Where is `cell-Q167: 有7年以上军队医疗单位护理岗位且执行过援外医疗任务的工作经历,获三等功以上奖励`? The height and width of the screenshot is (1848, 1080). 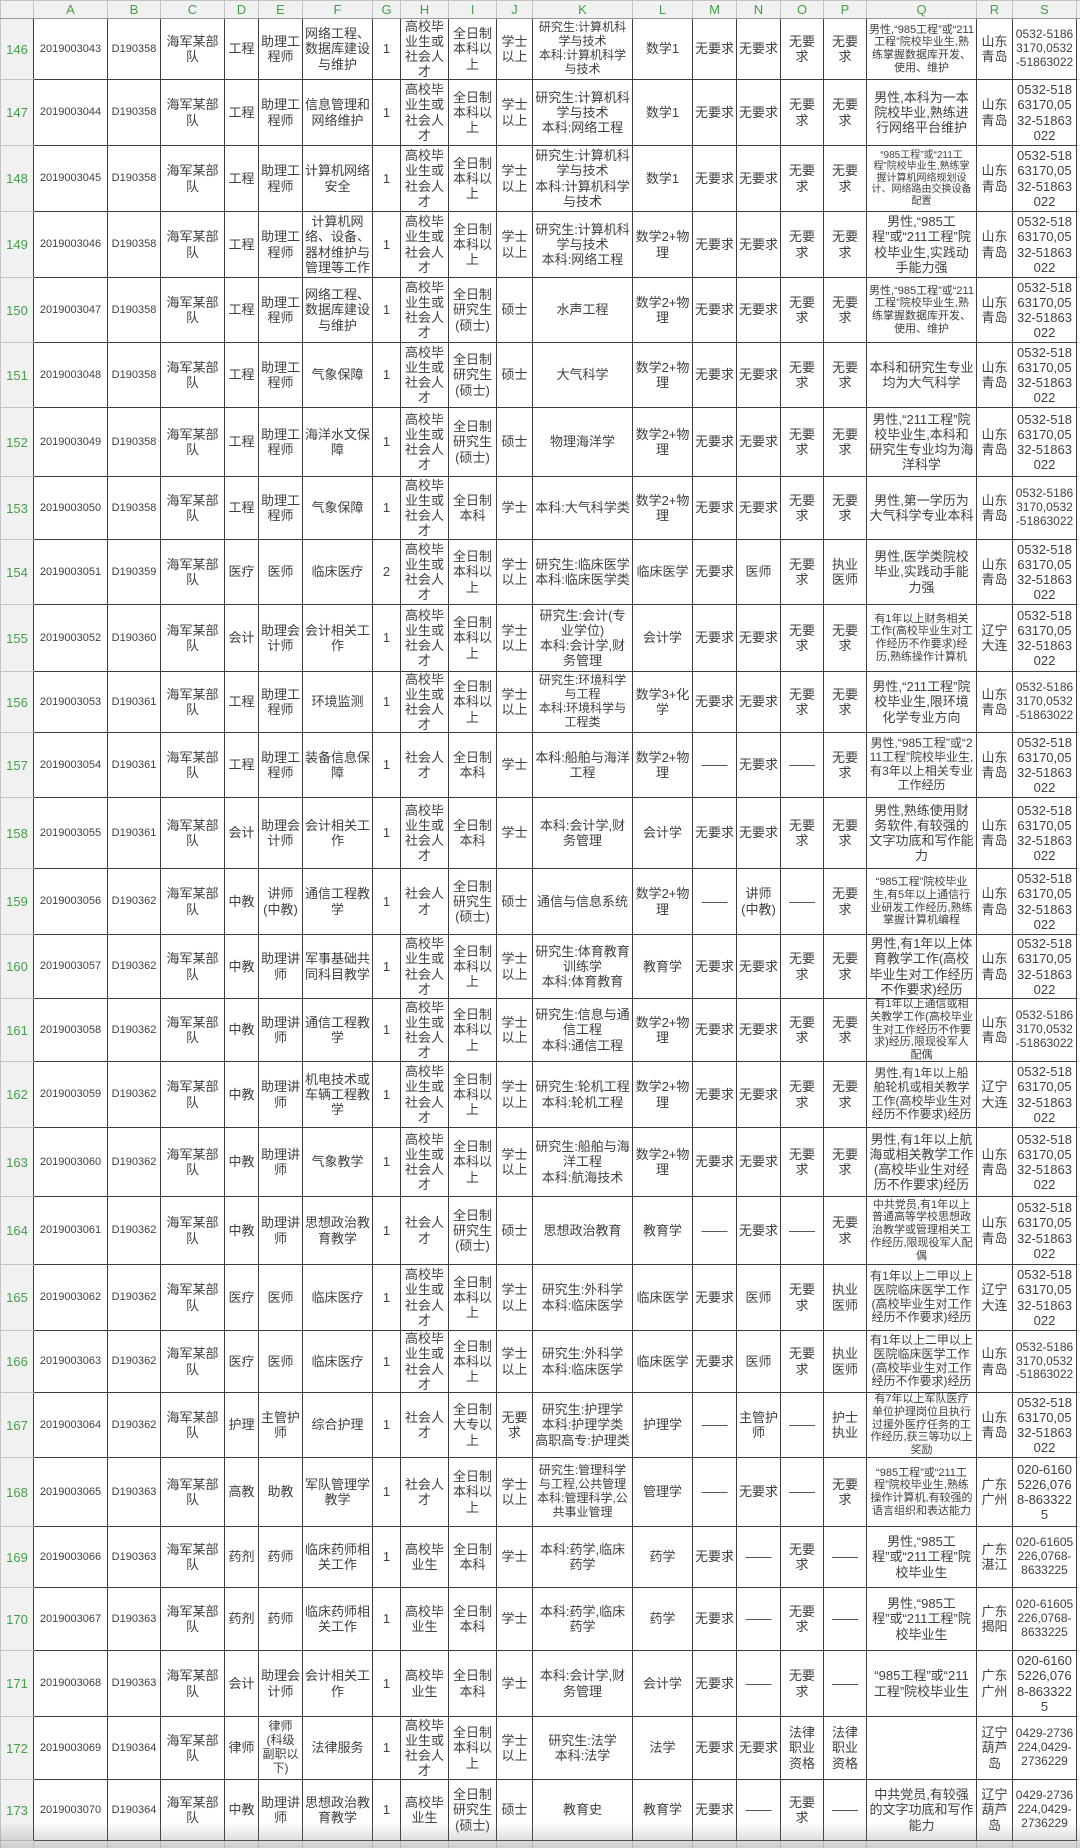 cell-Q167: 有7年以上军队医疗单位护理岗位且执行过援外医疗任务的工作经历,获三等功以上奖励 is located at coordinates (921, 1425).